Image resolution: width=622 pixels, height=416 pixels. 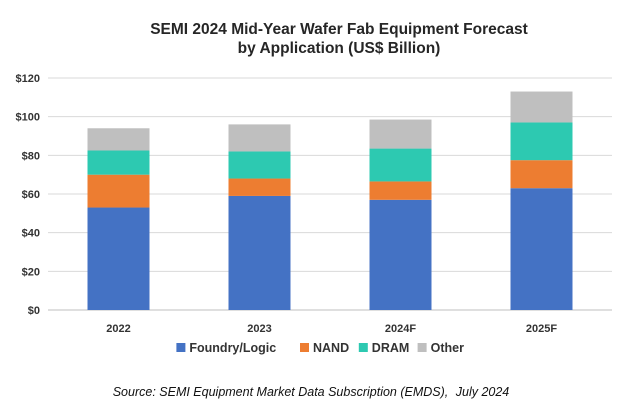 What do you see at coordinates (34, 311) in the screenshot?
I see `y-tick-label: $0` at bounding box center [34, 311].